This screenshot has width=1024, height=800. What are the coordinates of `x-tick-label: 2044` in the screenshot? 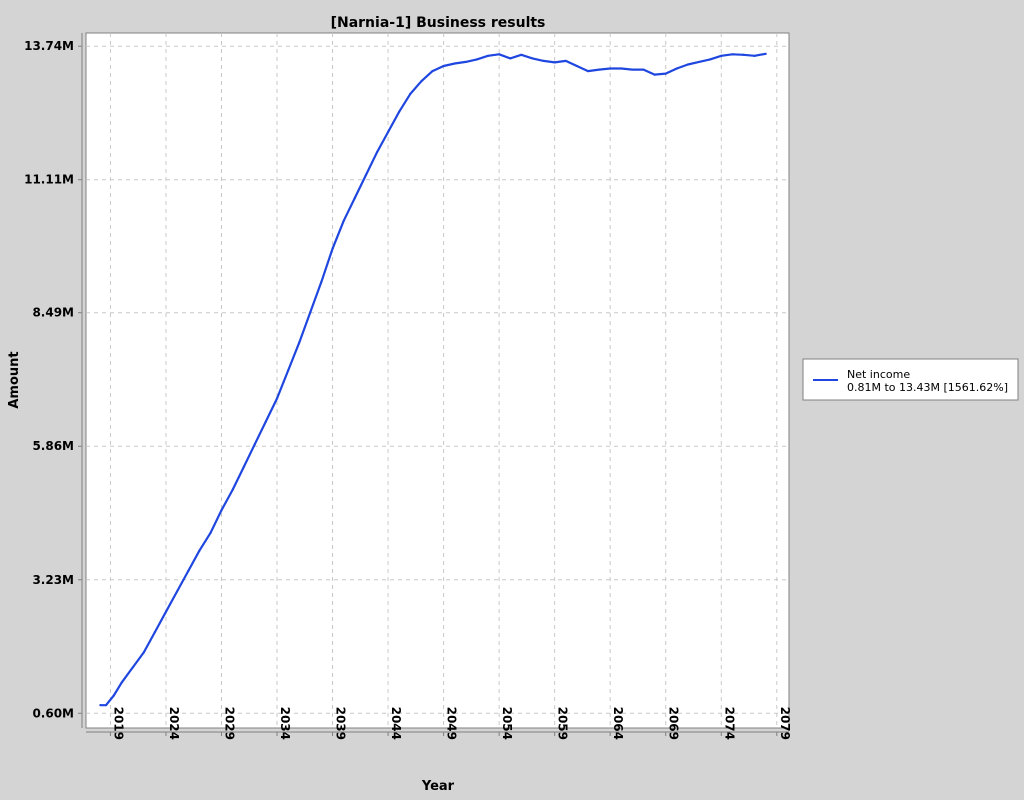 It's located at (396, 723).